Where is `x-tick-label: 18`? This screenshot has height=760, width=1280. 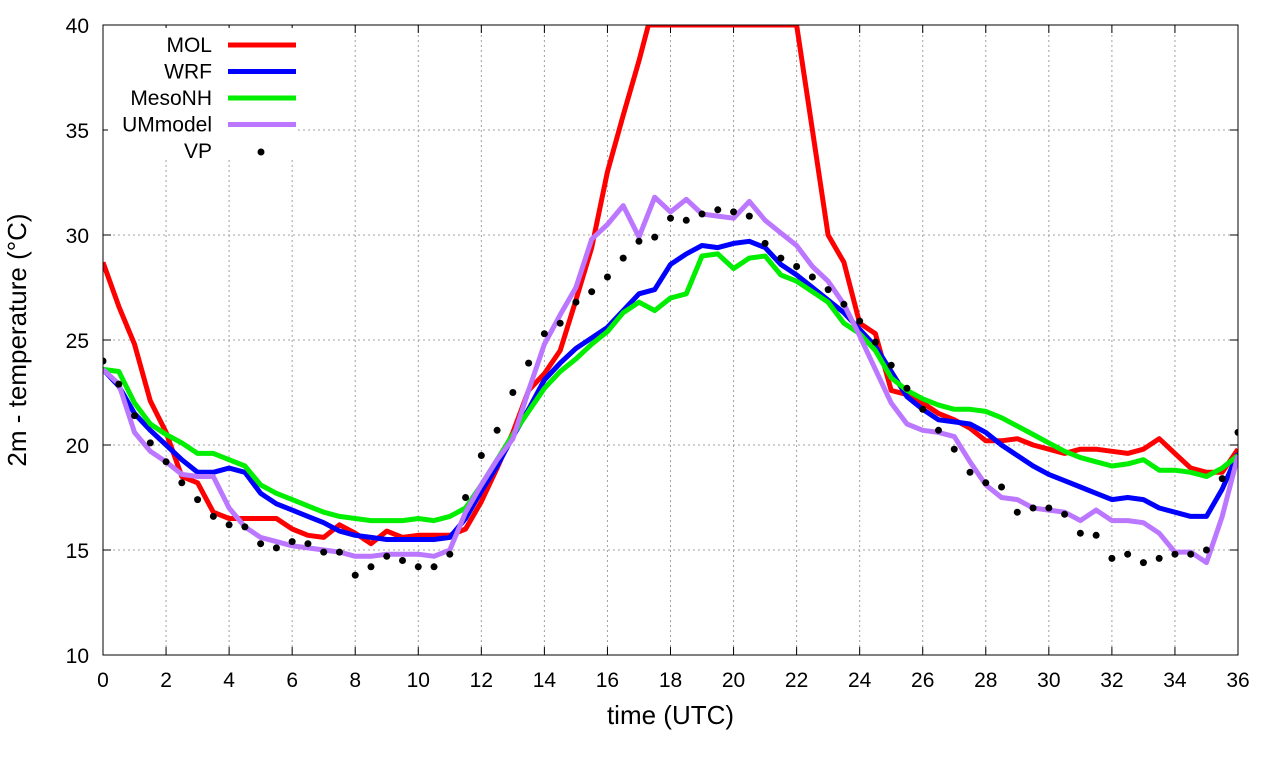
x-tick-label: 18 is located at coordinates (670, 680).